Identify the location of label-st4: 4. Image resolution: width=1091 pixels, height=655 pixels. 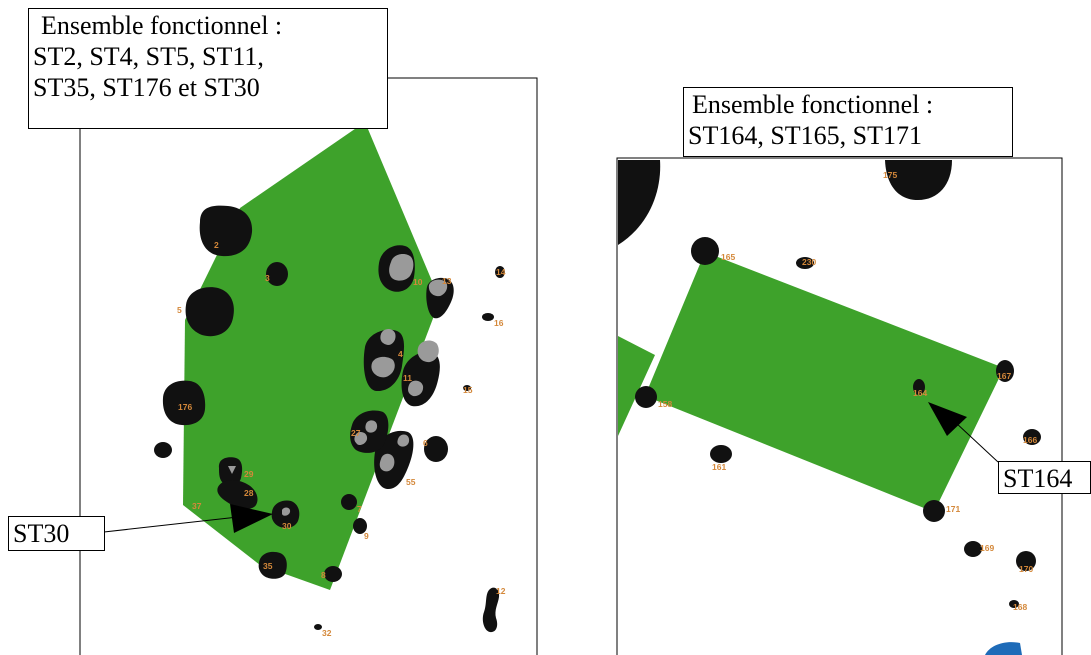
(400, 354).